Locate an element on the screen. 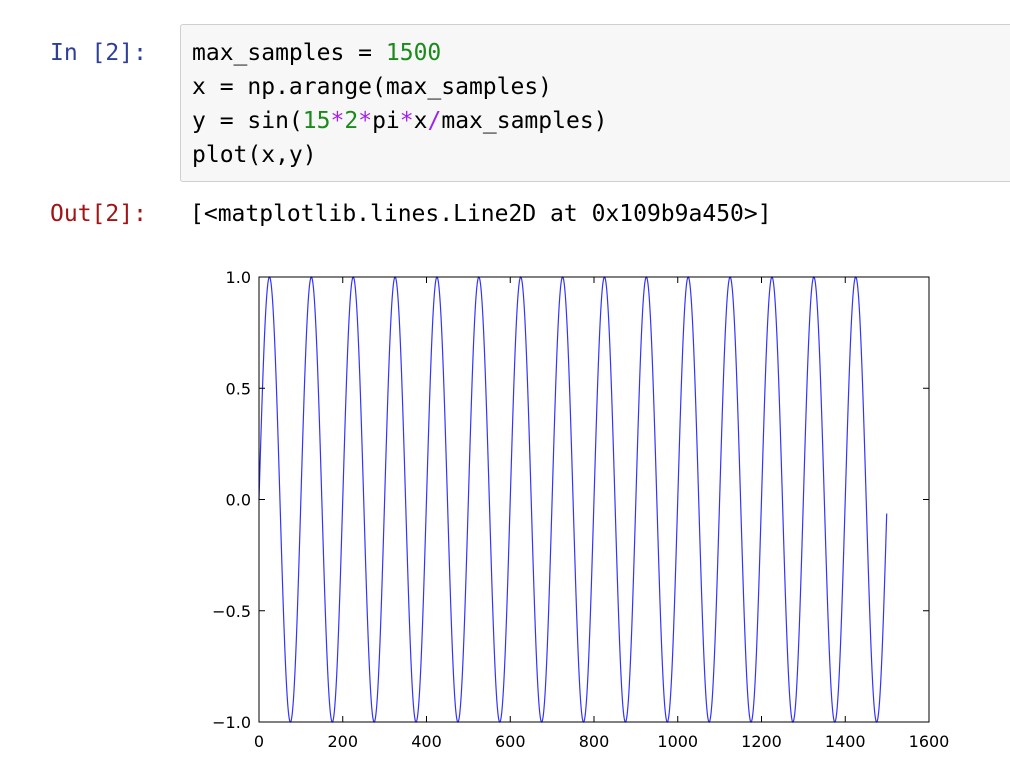  code-token: x is located at coordinates (420, 121).